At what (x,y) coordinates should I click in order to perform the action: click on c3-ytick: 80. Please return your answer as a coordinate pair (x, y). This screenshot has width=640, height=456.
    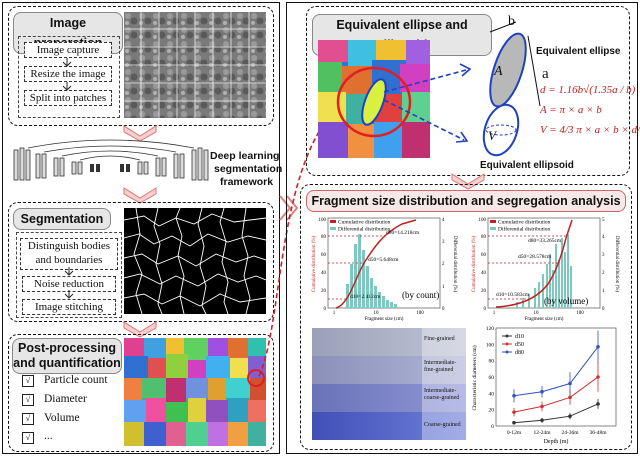
    Looking at the image, I should click on (492, 362).